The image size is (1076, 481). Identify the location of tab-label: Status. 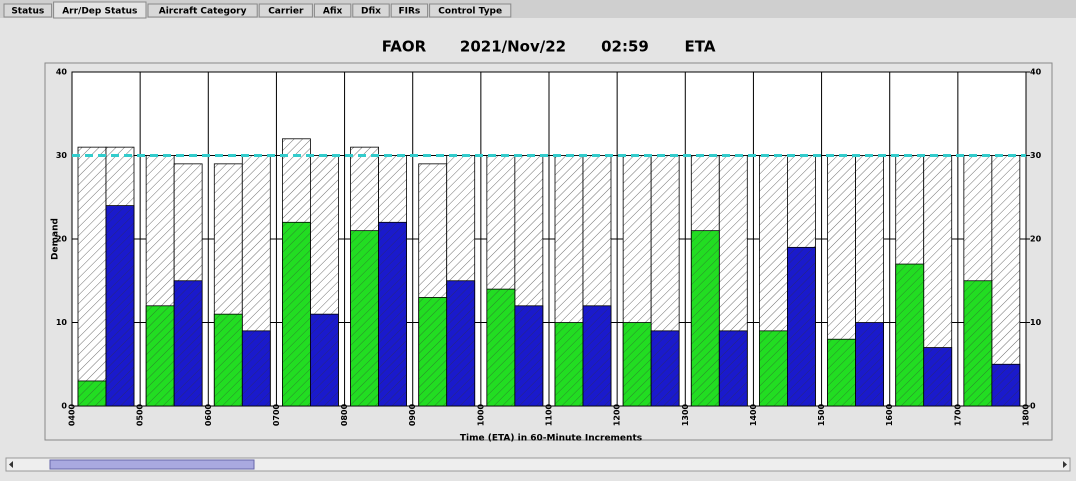
(27, 12).